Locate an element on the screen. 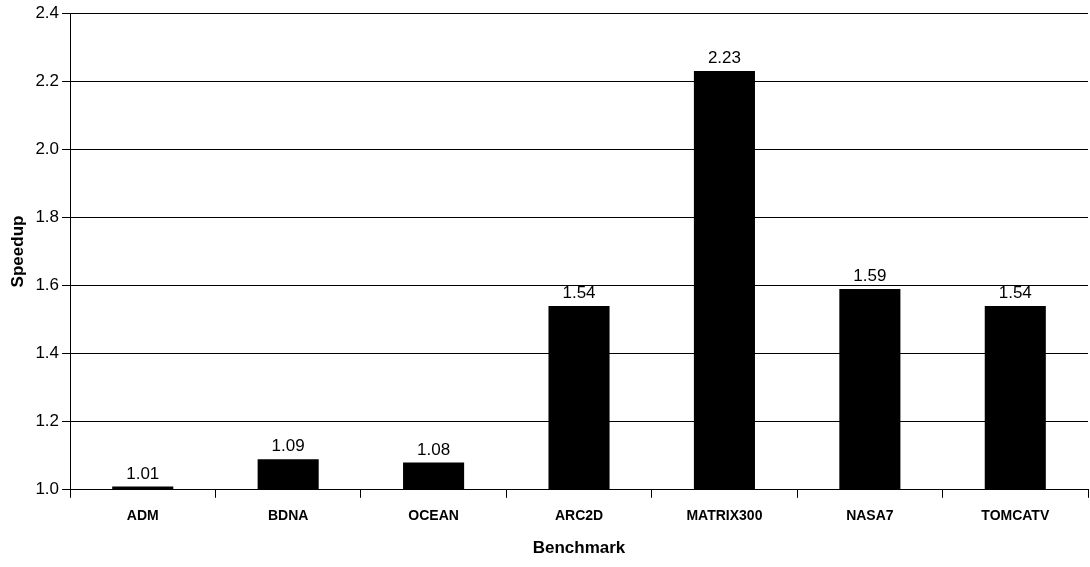  y-tick-label: 2.4 is located at coordinates (47, 12).